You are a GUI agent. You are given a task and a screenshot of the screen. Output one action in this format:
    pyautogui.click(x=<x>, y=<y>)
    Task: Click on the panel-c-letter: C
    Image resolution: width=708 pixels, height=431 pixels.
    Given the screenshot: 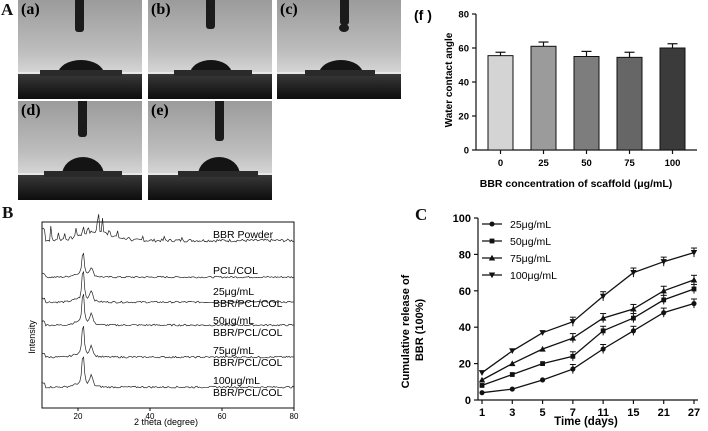 What is the action you would take?
    pyautogui.click(x=421, y=214)
    